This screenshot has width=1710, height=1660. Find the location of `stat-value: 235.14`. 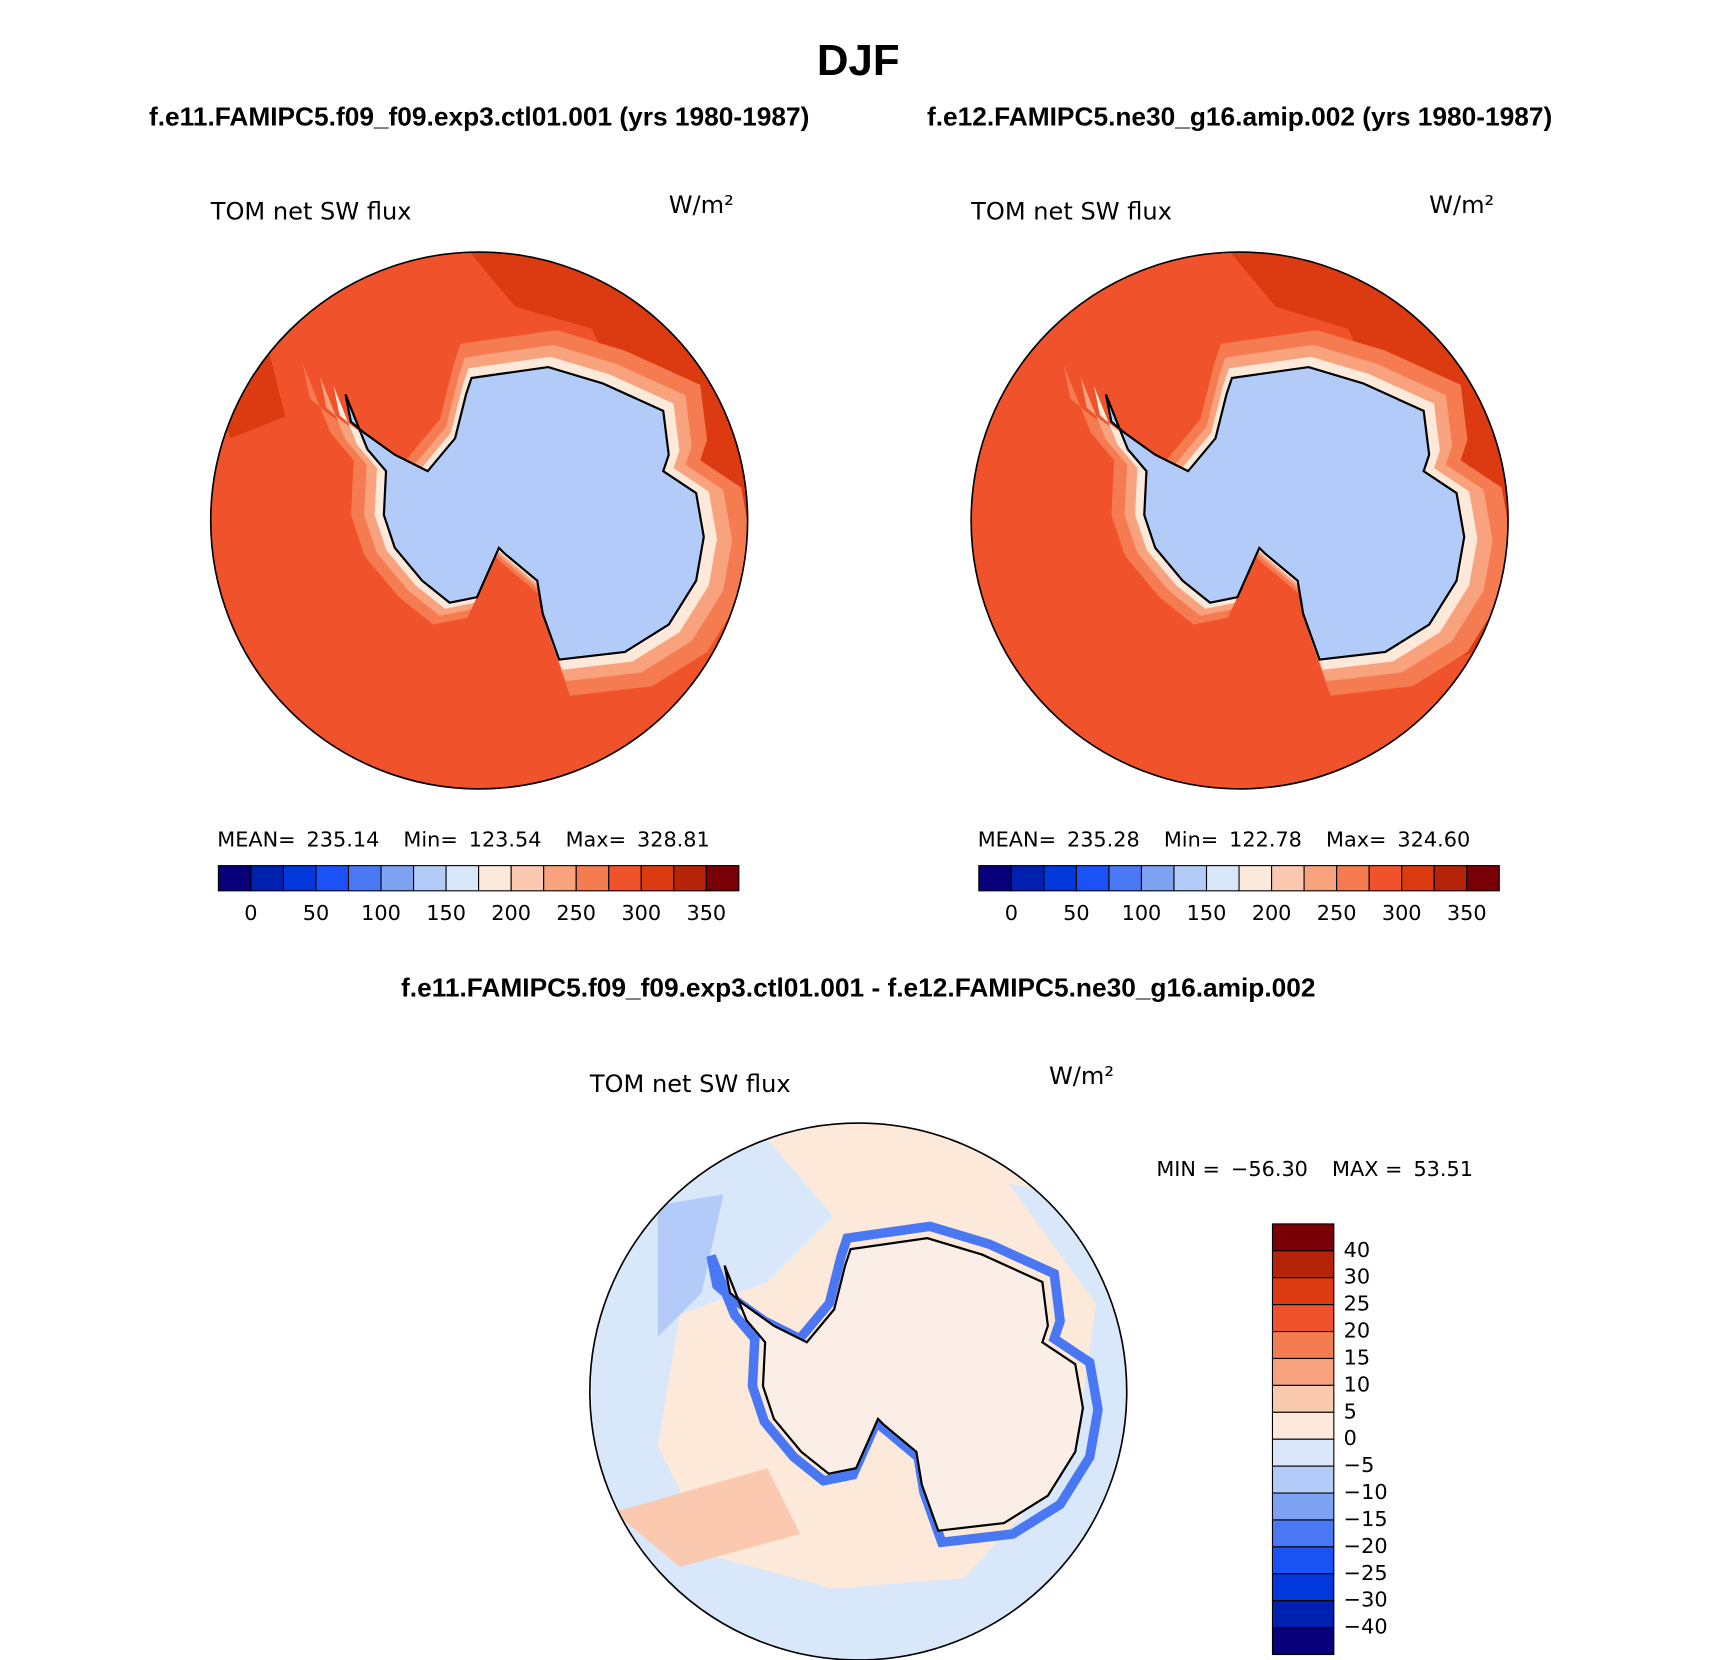

stat-value: 235.14 is located at coordinates (343, 839).